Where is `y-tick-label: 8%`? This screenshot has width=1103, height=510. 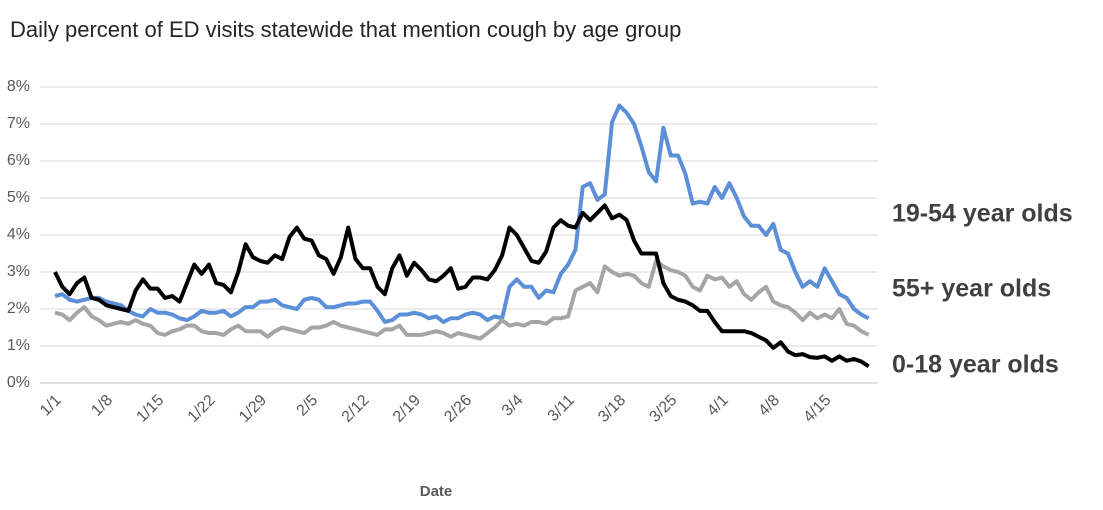
y-tick-label: 8% is located at coordinates (18, 86).